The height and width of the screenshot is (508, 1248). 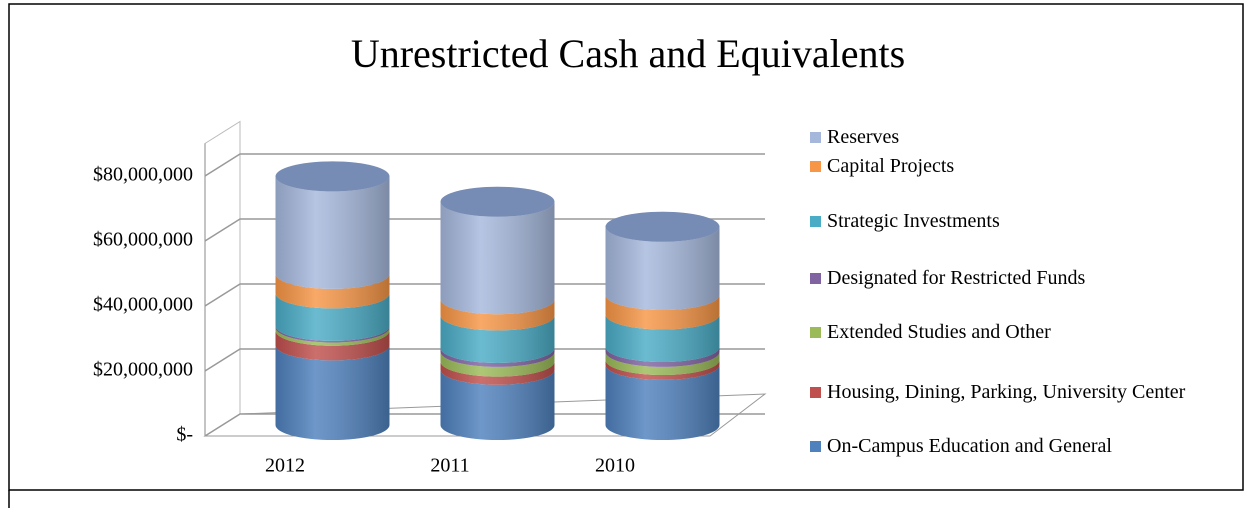 I want to click on legend-entry: Strategic Investments, so click(x=1010, y=221).